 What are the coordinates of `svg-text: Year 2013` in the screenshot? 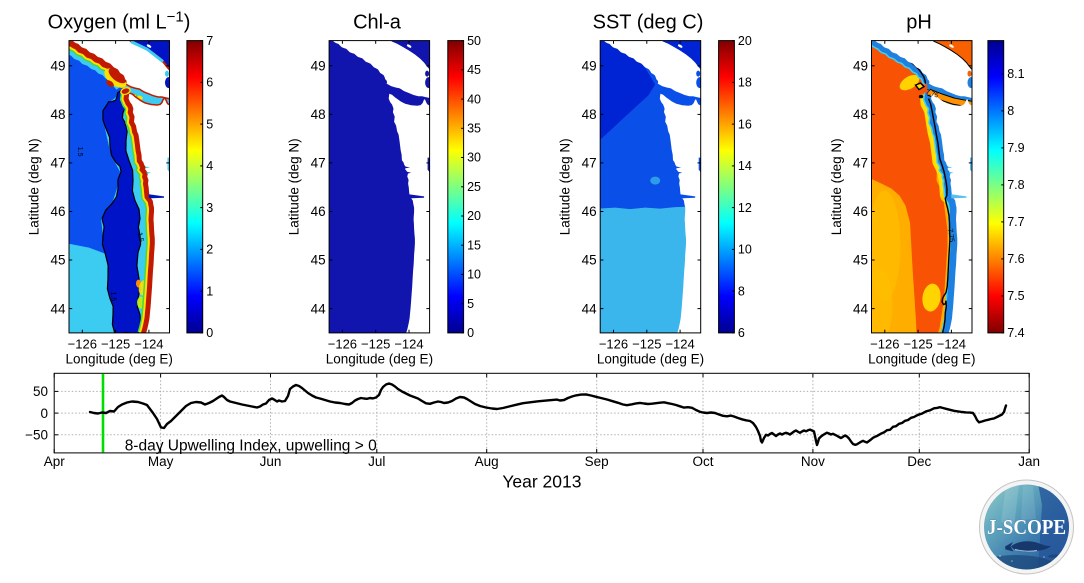 It's located at (541, 482).